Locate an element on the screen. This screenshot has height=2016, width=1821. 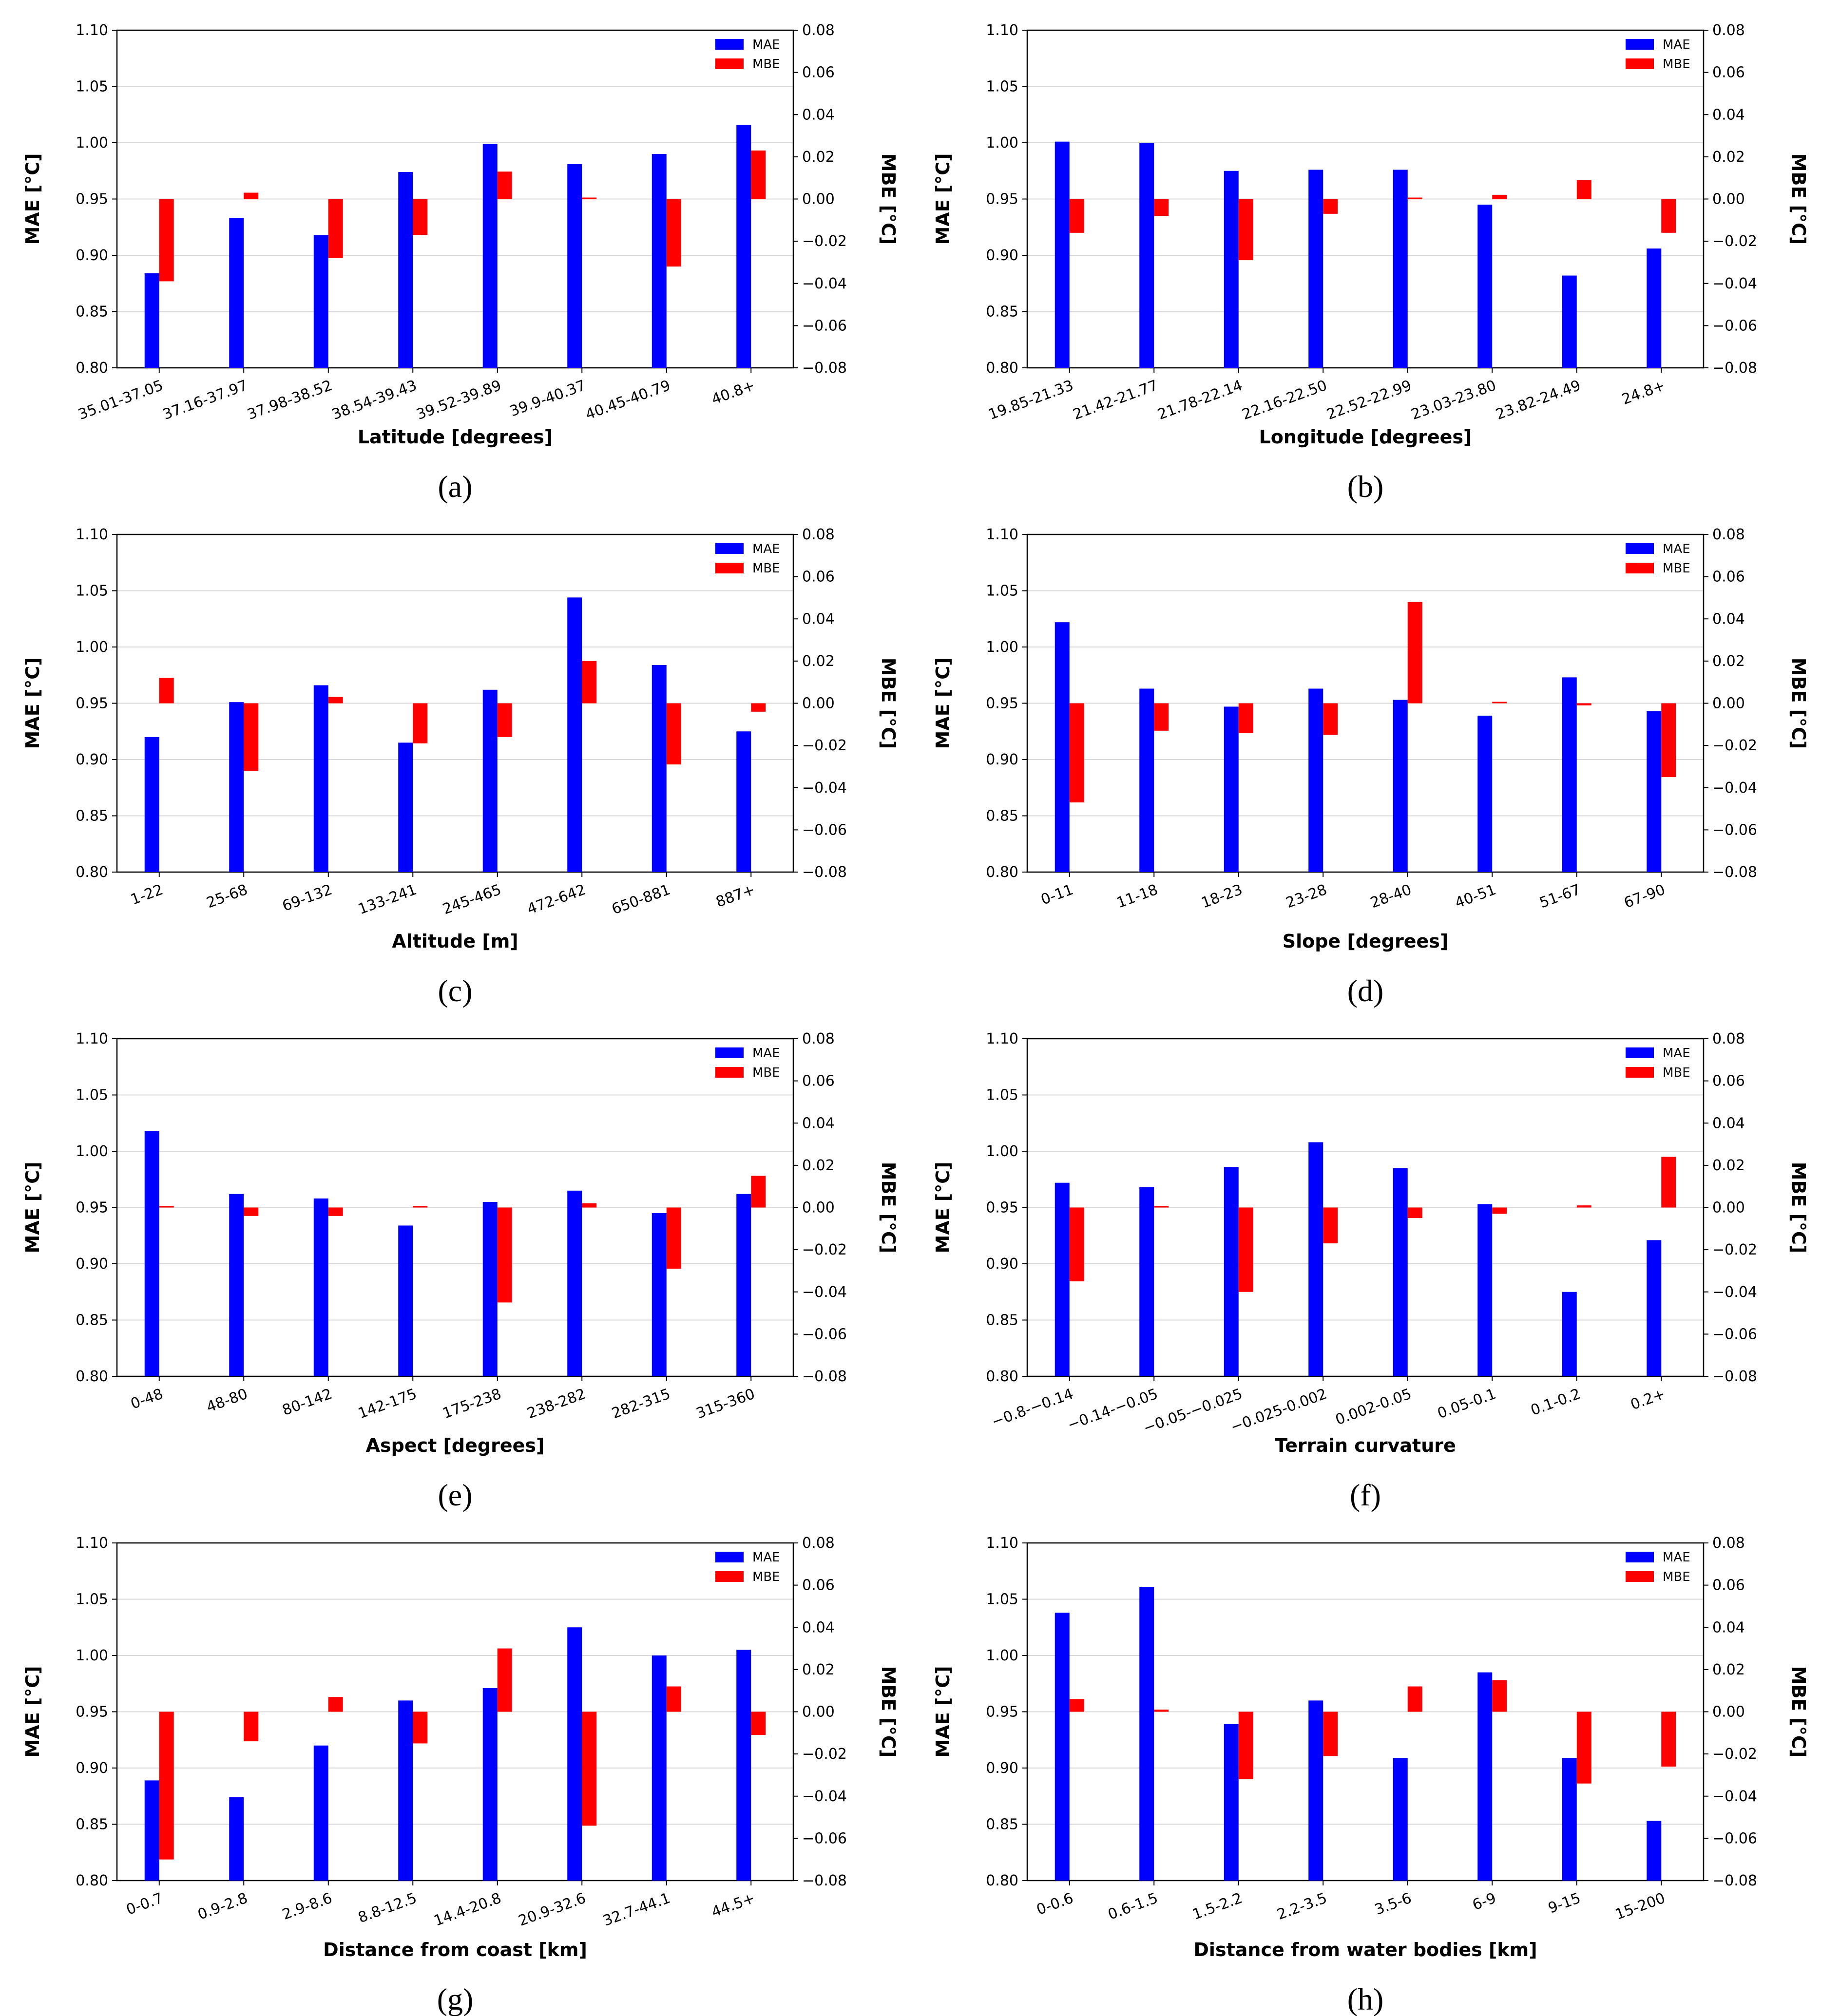
x-tick-label: 0.002-0.05 is located at coordinates (1373, 1407).